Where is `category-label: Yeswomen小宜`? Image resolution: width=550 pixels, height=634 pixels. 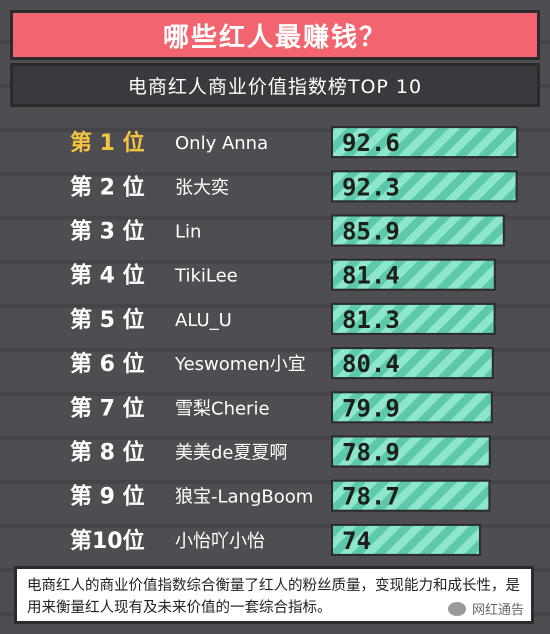 category-label: Yeswomen小宜 is located at coordinates (240, 364).